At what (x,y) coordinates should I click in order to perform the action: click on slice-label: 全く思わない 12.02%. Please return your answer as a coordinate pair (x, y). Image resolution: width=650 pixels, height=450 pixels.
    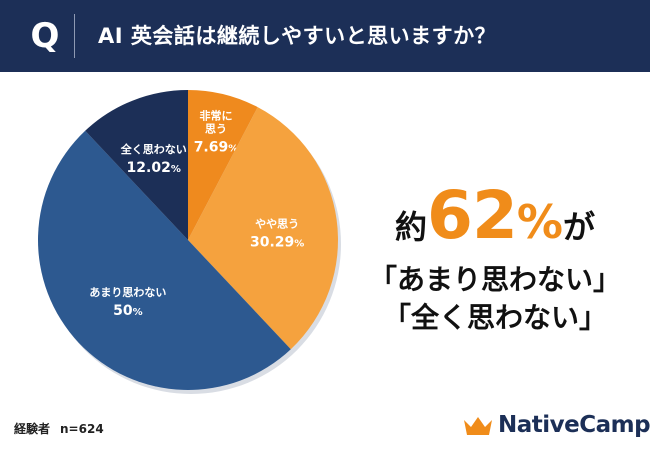
    Looking at the image, I should click on (153, 159).